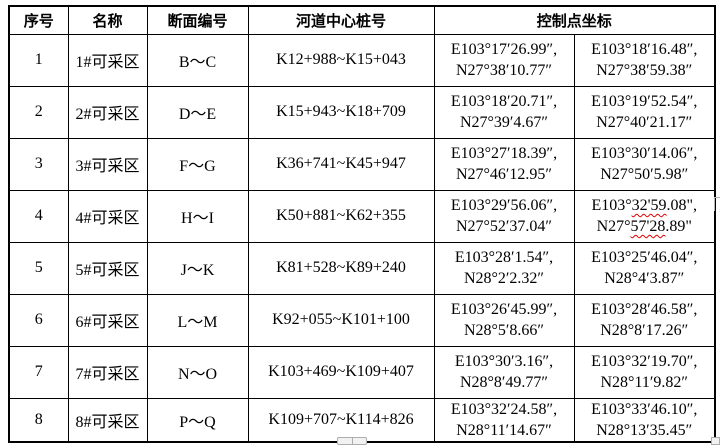 The image size is (720, 445). What do you see at coordinates (504, 309) in the screenshot?
I see `coordinate-line: E103°26′45.99″,` at bounding box center [504, 309].